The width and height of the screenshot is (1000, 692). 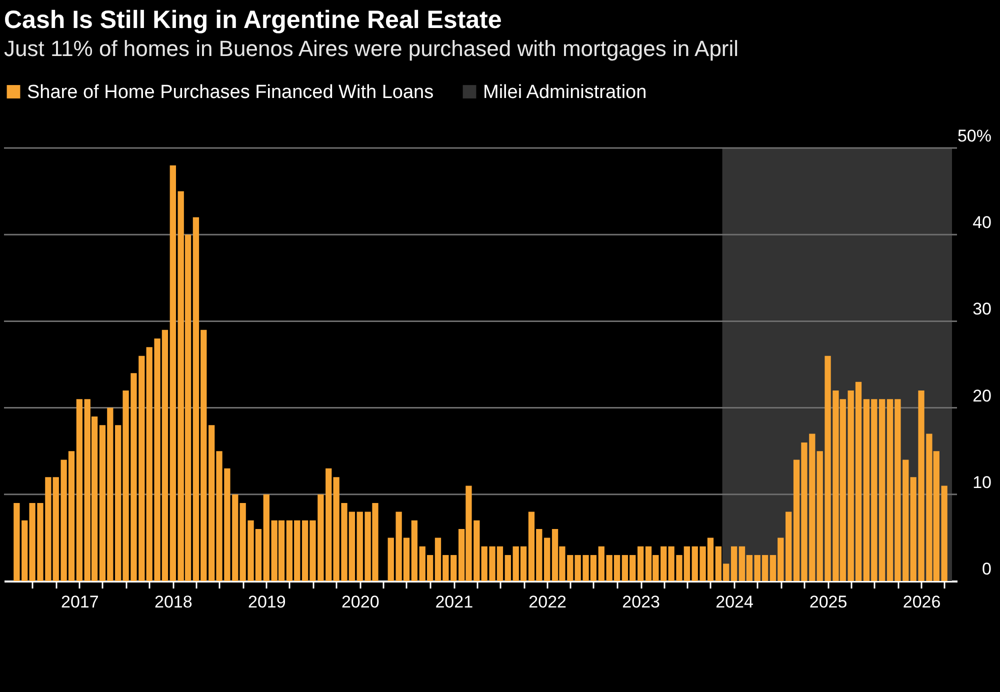 I want to click on y-tick-label: 40, so click(x=982, y=222).